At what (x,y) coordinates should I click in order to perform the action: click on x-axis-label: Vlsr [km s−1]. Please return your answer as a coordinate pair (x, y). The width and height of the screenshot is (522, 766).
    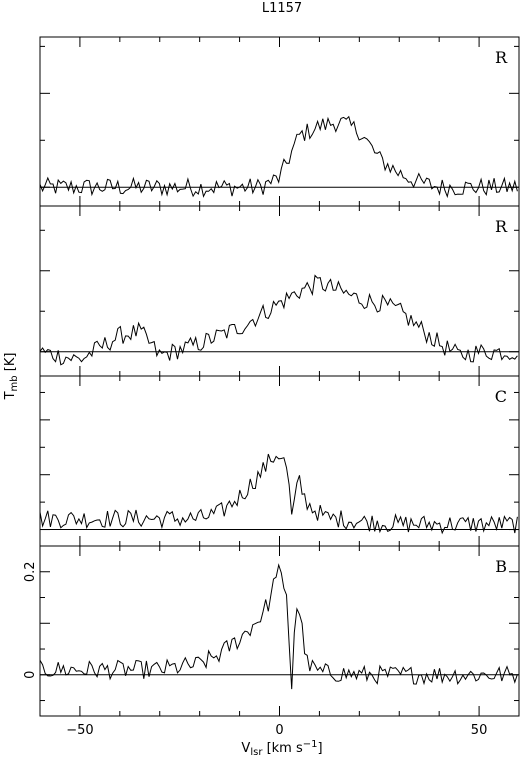
    Looking at the image, I should click on (281, 748).